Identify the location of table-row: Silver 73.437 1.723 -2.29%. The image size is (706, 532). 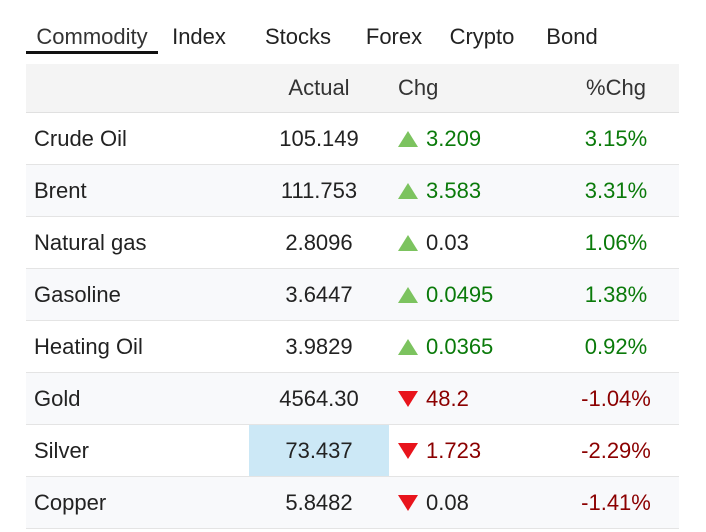
(352, 451).